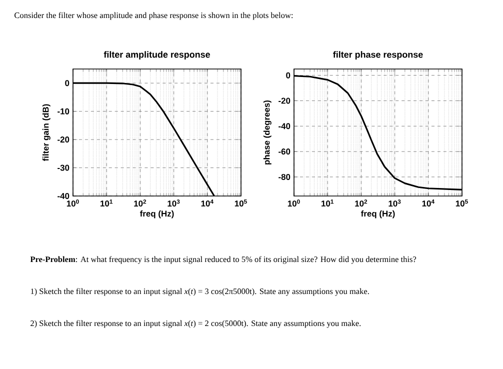 The width and height of the screenshot is (503, 369). What do you see at coordinates (378, 55) in the screenshot?
I see `chart-title: filter phase response` at bounding box center [378, 55].